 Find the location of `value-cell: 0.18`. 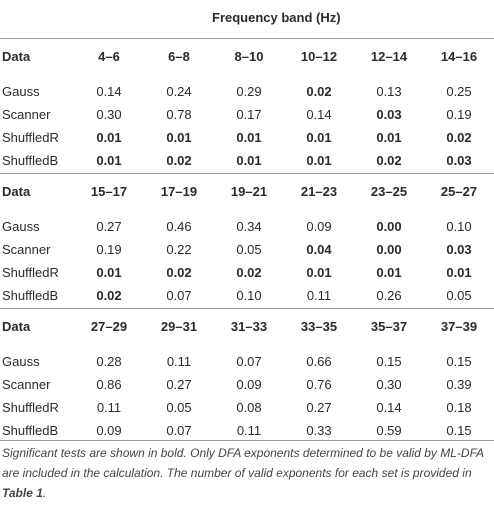

value-cell: 0.18 is located at coordinates (459, 407).